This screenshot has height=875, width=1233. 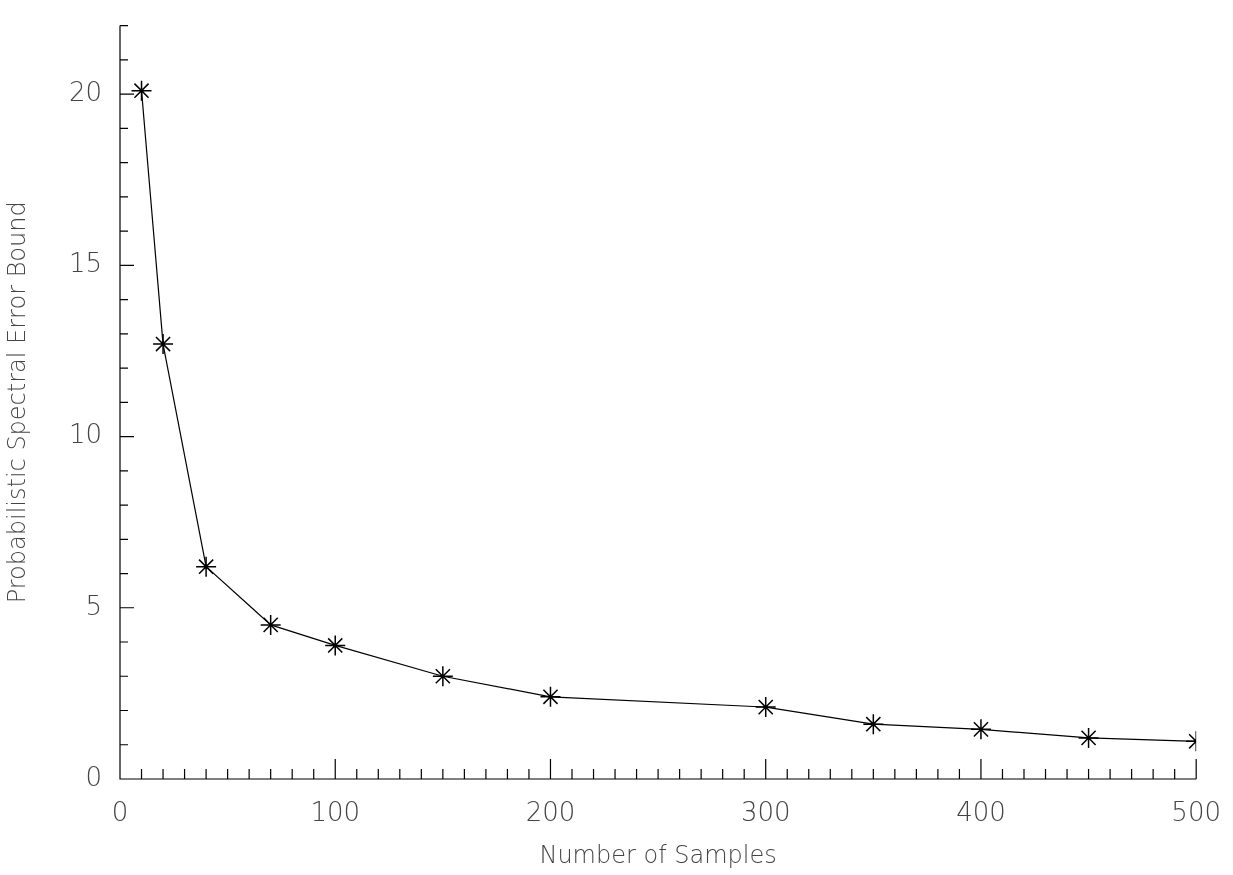 I want to click on x-tick-label: 300, so click(x=765, y=812).